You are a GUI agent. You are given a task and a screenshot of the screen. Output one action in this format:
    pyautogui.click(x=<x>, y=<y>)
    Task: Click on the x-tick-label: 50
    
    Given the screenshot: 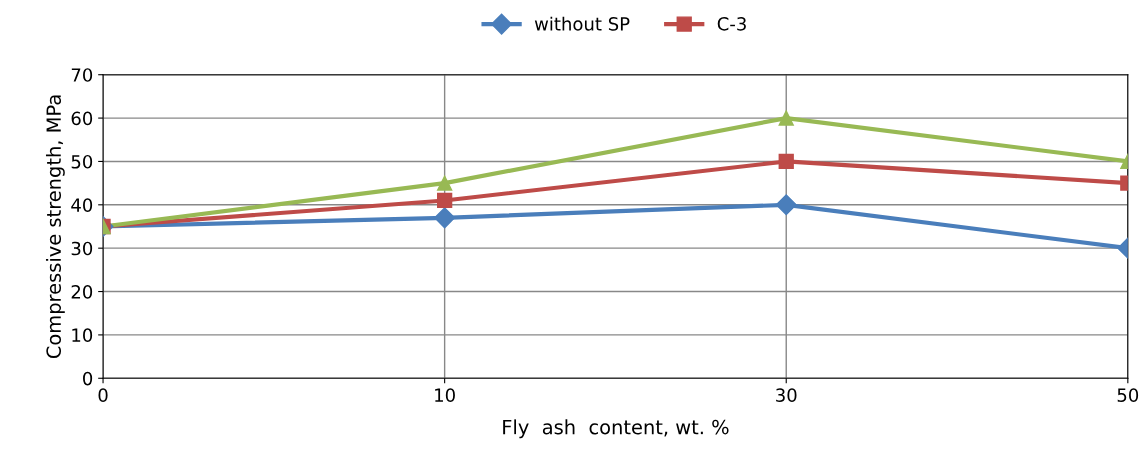 What is the action you would take?
    pyautogui.click(x=1128, y=395)
    